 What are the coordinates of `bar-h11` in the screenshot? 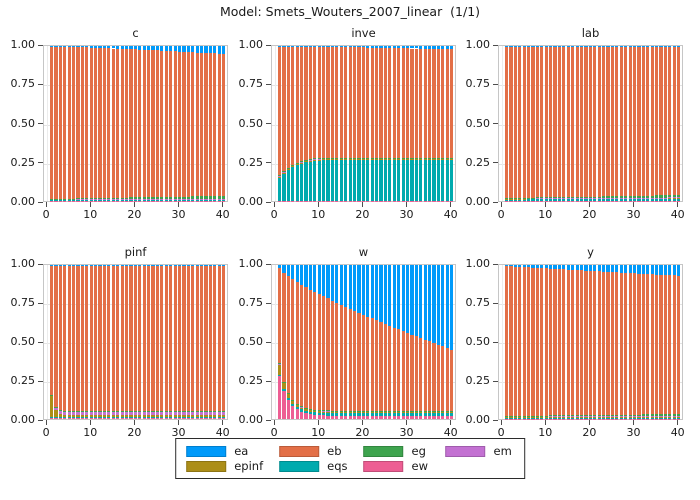 It's located at (324, 342).